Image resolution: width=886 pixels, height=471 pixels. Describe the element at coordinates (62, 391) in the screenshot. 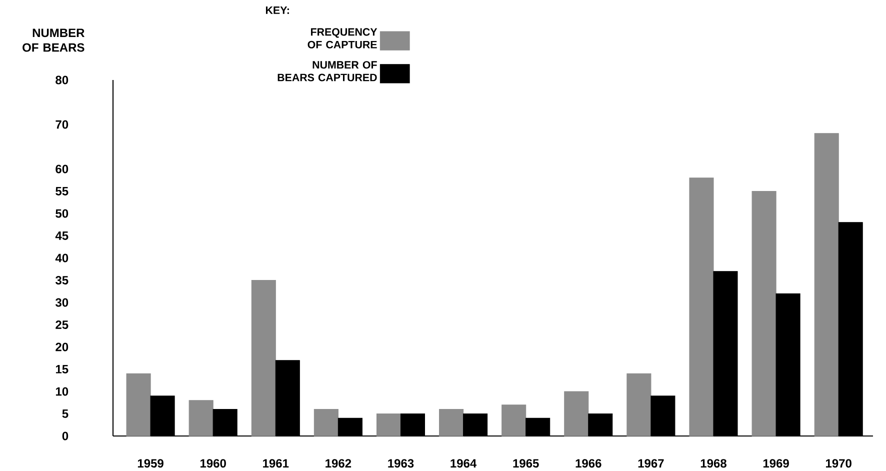

I see `y-tick-label: 10` at that location.